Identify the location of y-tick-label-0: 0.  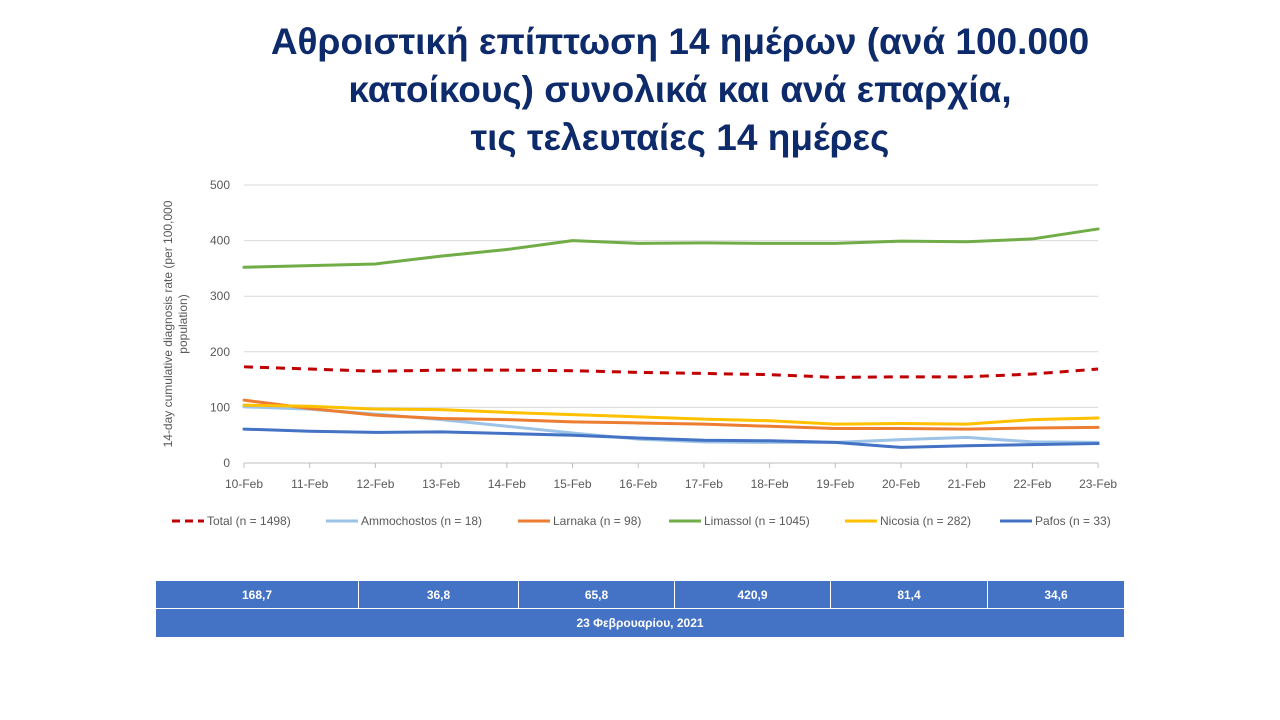
(226, 463).